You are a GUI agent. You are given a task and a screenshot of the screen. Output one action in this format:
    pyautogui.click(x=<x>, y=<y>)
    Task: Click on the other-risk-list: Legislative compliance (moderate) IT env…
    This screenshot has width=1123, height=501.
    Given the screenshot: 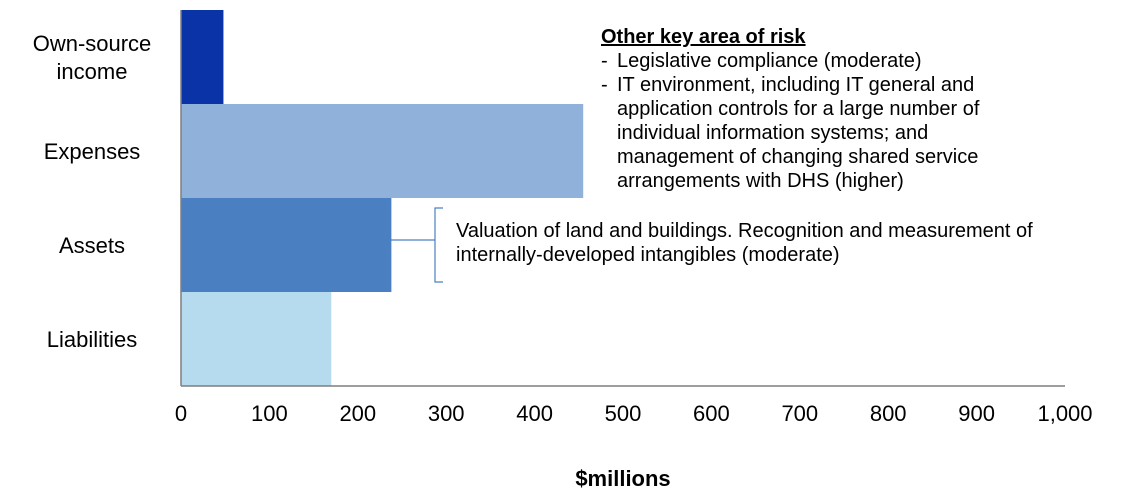 What is the action you would take?
    pyautogui.click(x=821, y=121)
    